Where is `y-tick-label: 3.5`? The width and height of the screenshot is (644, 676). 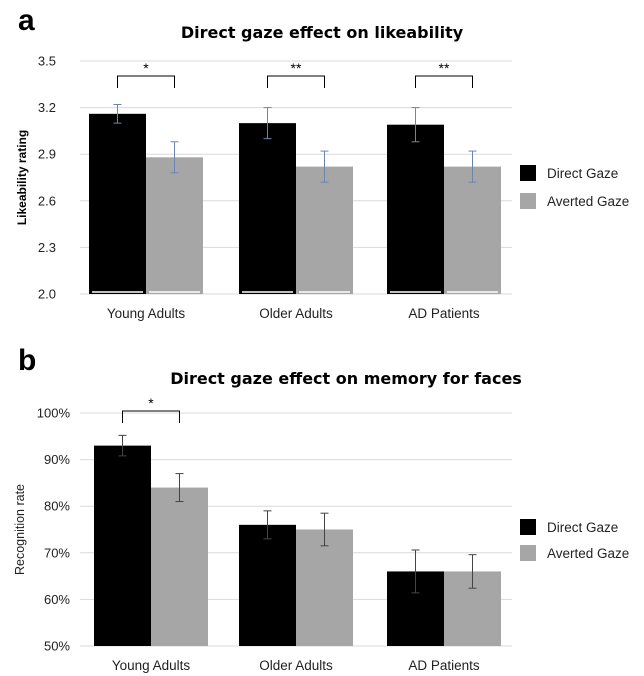
y-tick-label: 3.5 is located at coordinates (47, 61).